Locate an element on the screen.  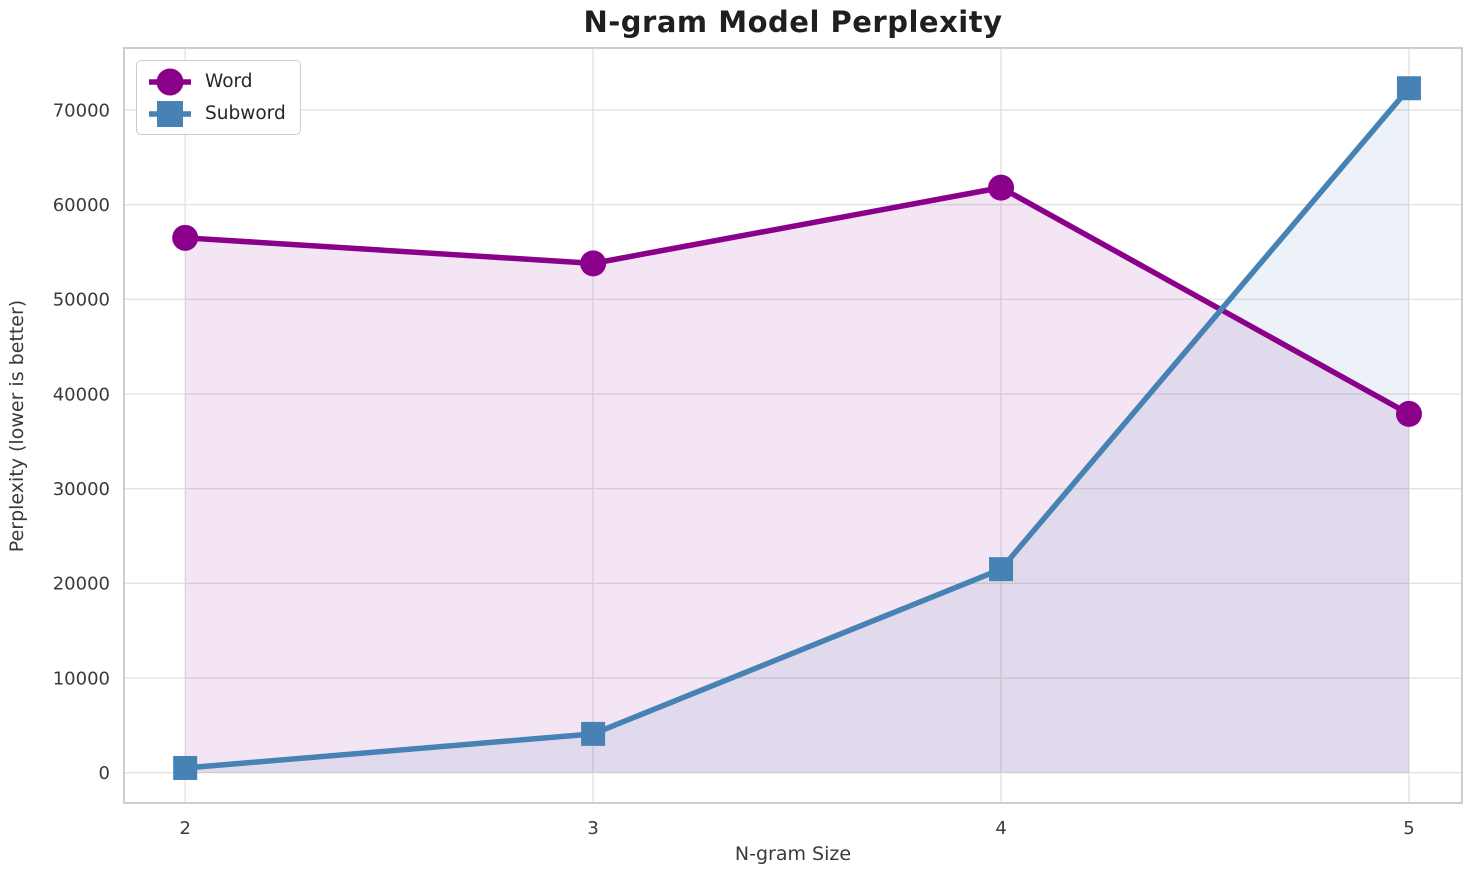
legend-item-word: Word is located at coordinates (216, 81).